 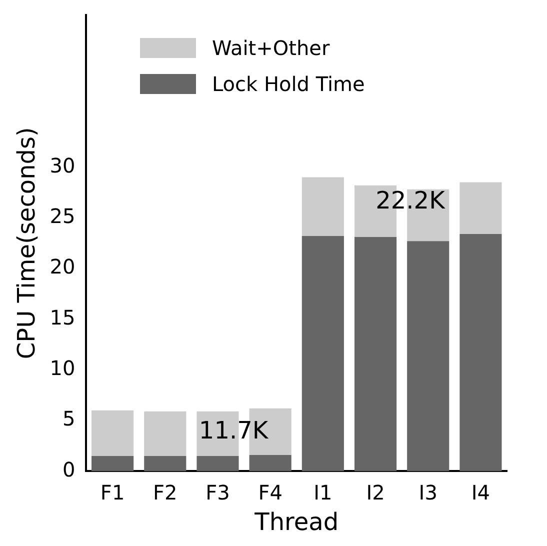 I want to click on y-tick-label: 15, so click(x=63, y=317).